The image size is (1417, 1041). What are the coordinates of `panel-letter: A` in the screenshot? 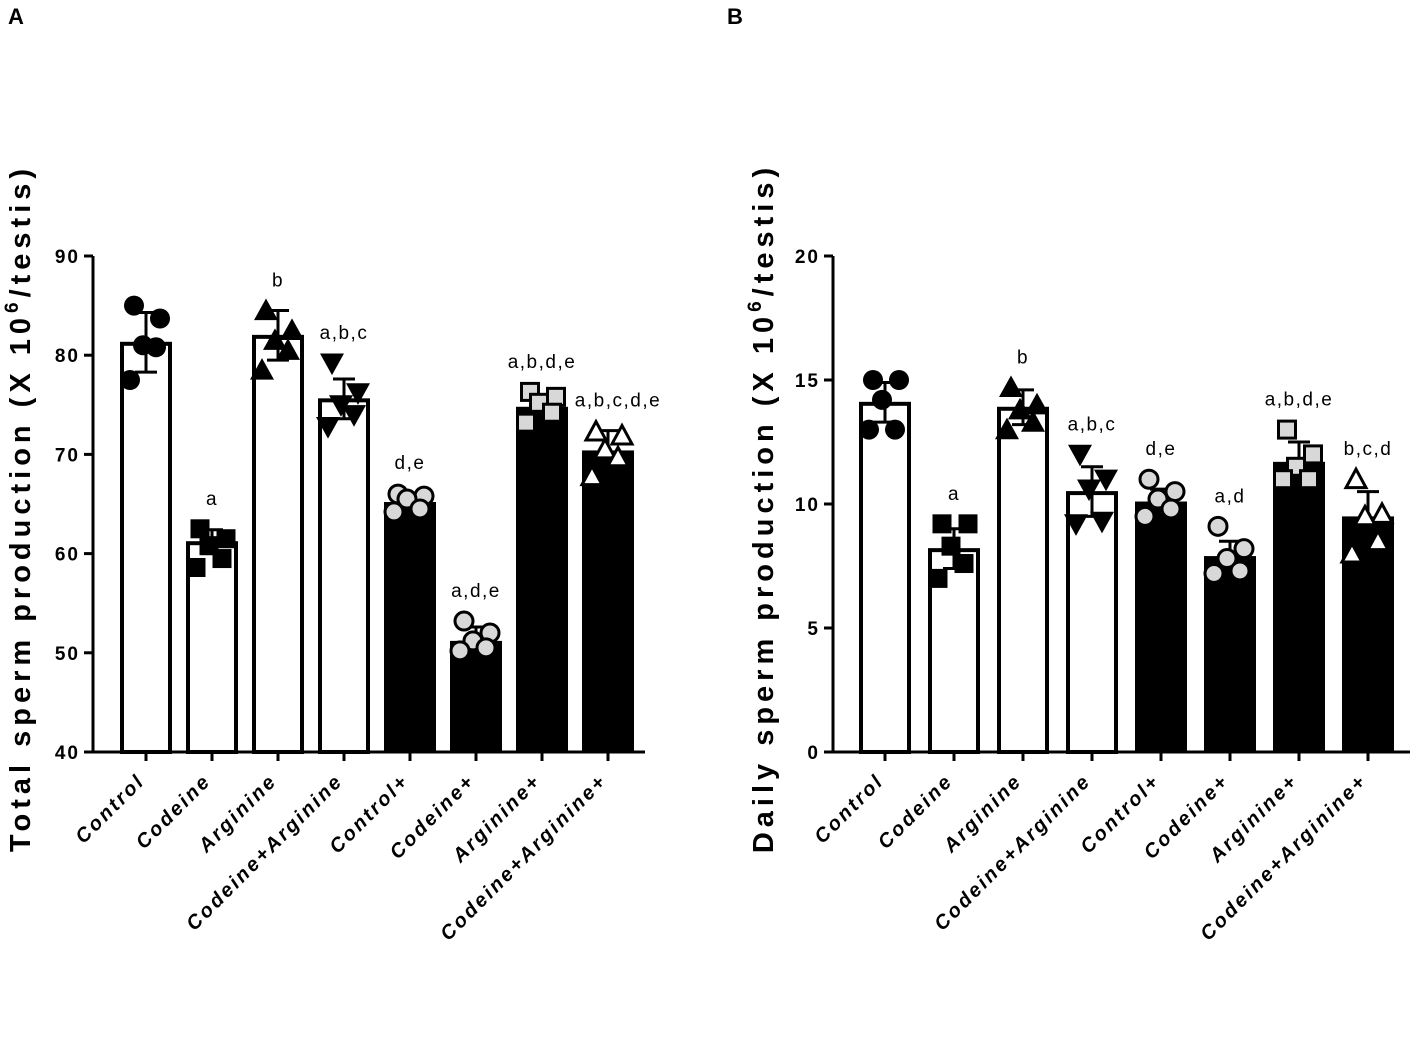 It's located at (16, 16).